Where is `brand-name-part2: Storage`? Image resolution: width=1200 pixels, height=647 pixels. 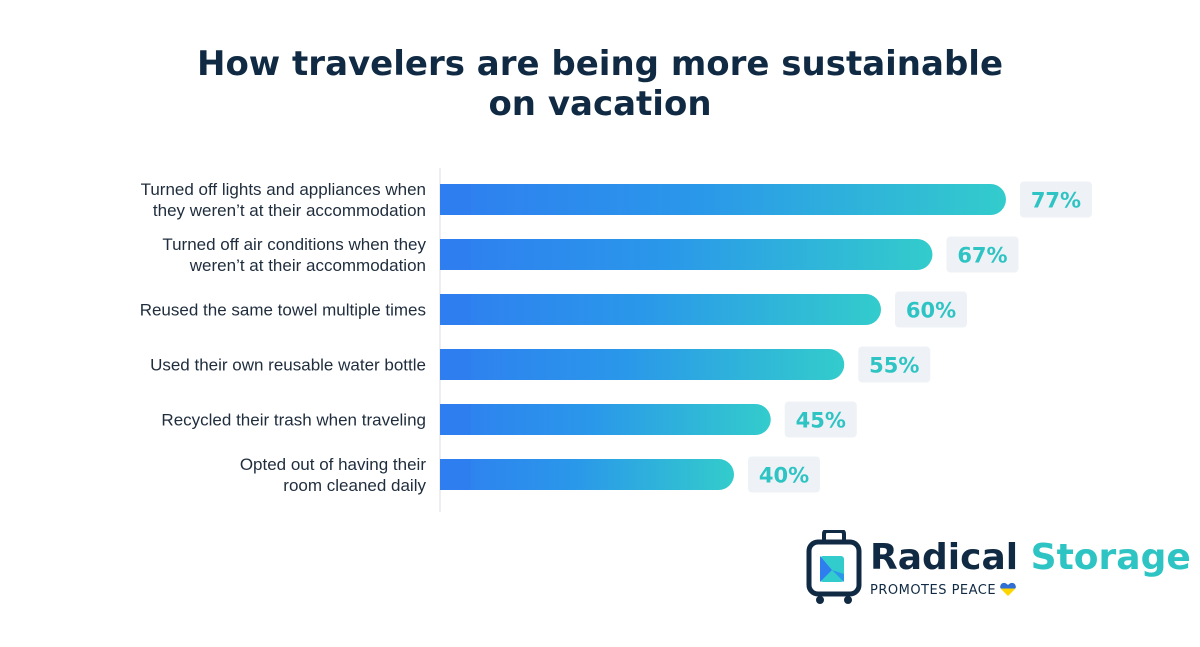 brand-name-part2: Storage is located at coordinates (1110, 557).